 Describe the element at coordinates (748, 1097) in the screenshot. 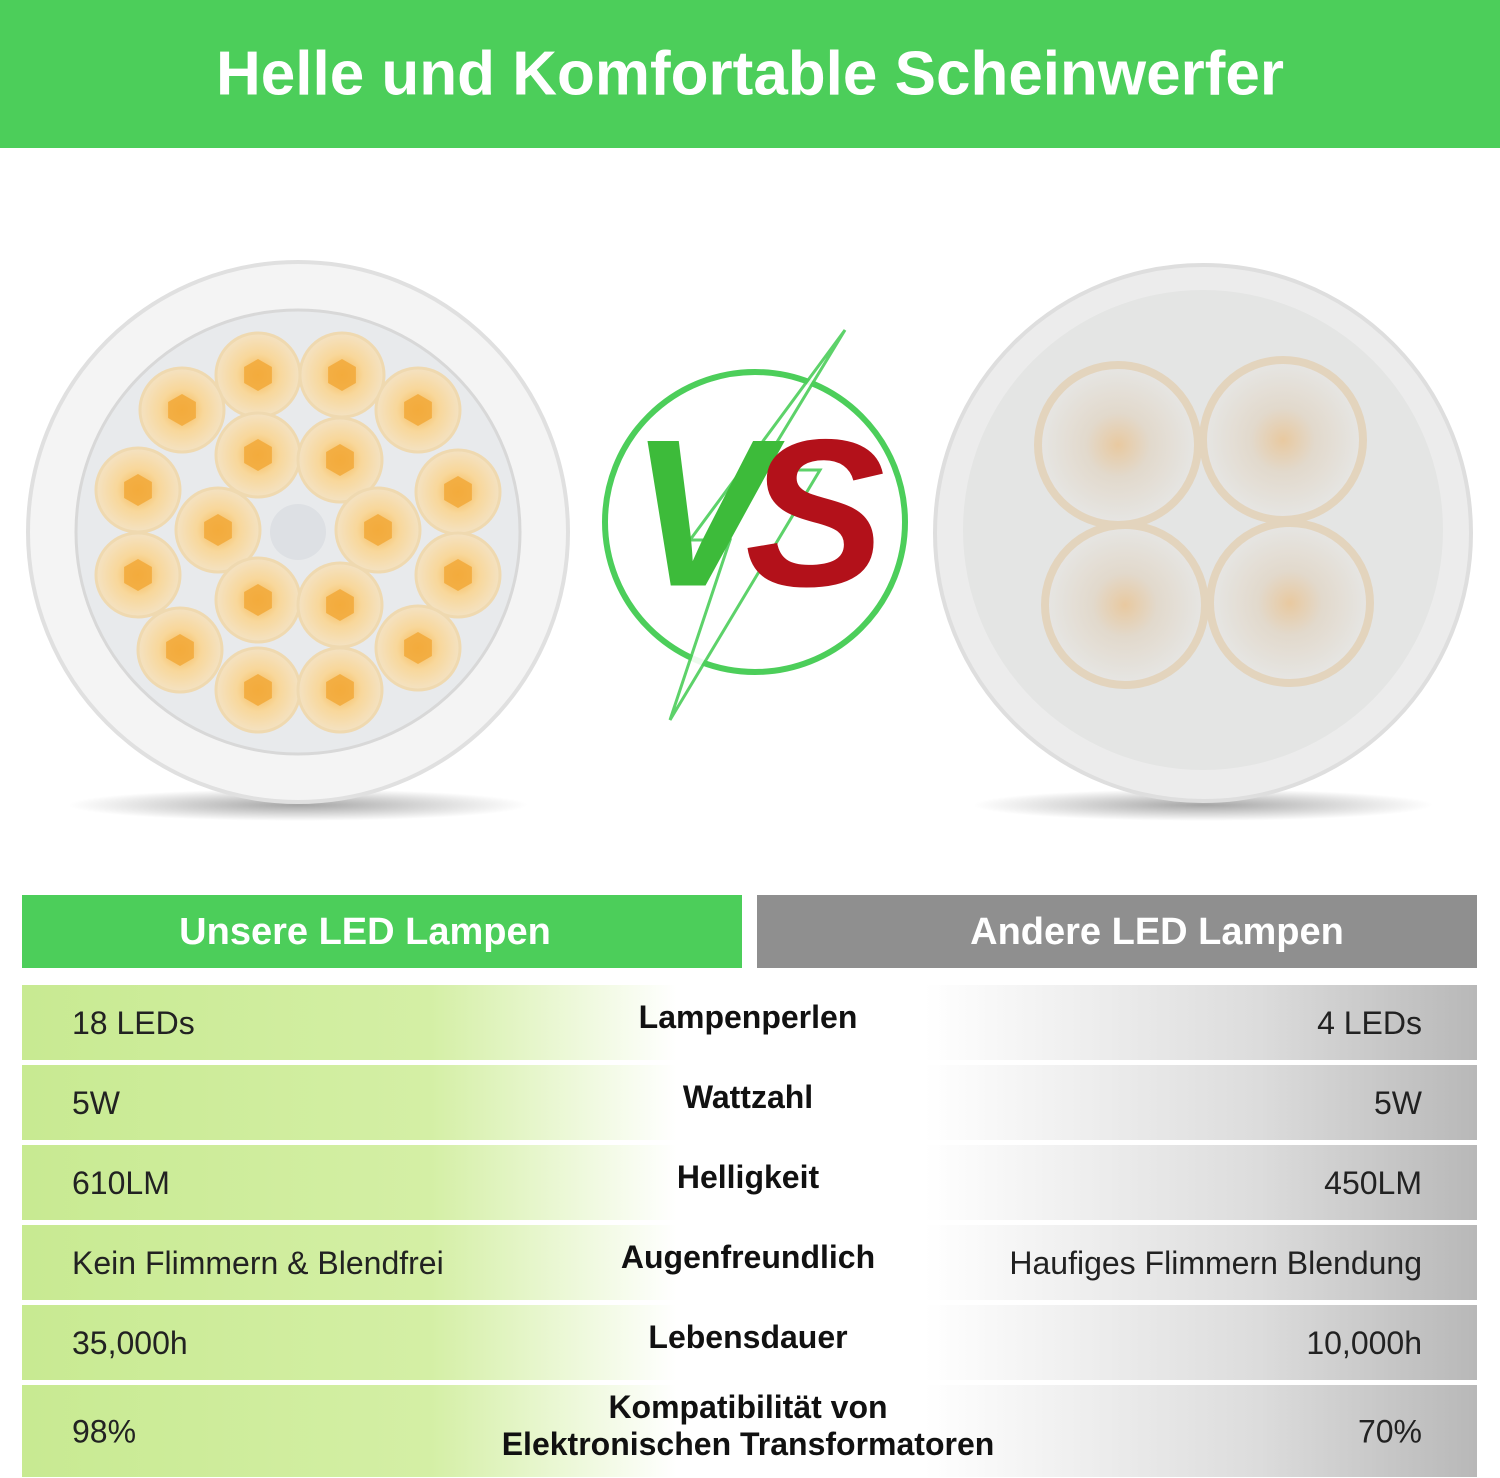

I see `row-label: Wattzahl` at that location.